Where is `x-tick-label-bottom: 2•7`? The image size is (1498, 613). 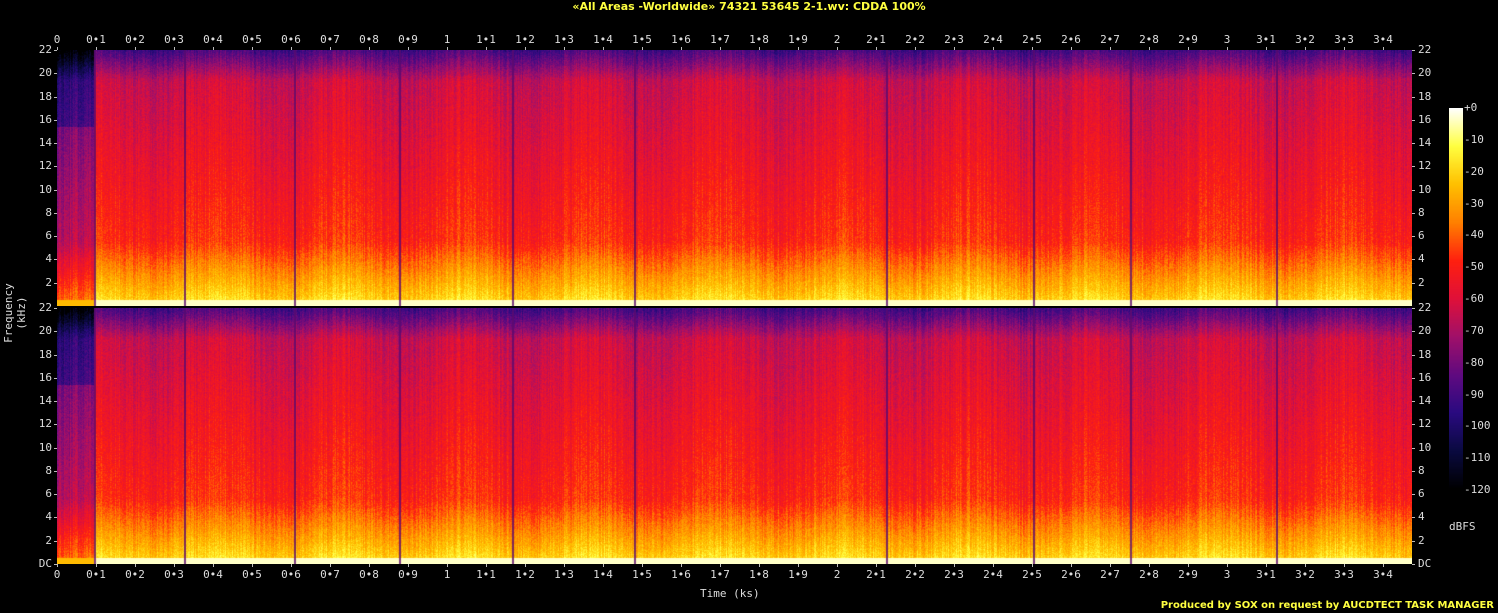 x-tick-label-bottom: 2•7 is located at coordinates (1110, 574).